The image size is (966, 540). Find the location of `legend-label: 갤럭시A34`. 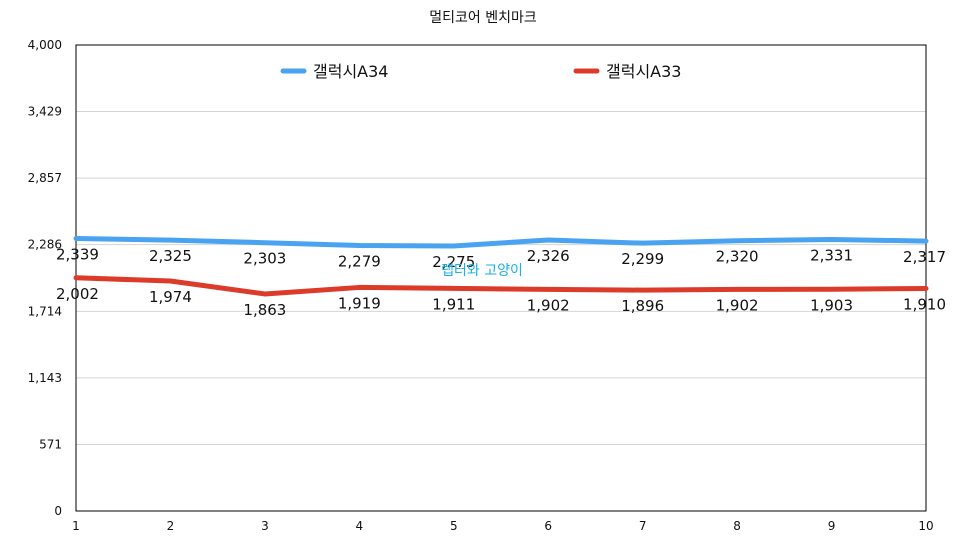

legend-label: 갤럭시A34 is located at coordinates (350, 71).